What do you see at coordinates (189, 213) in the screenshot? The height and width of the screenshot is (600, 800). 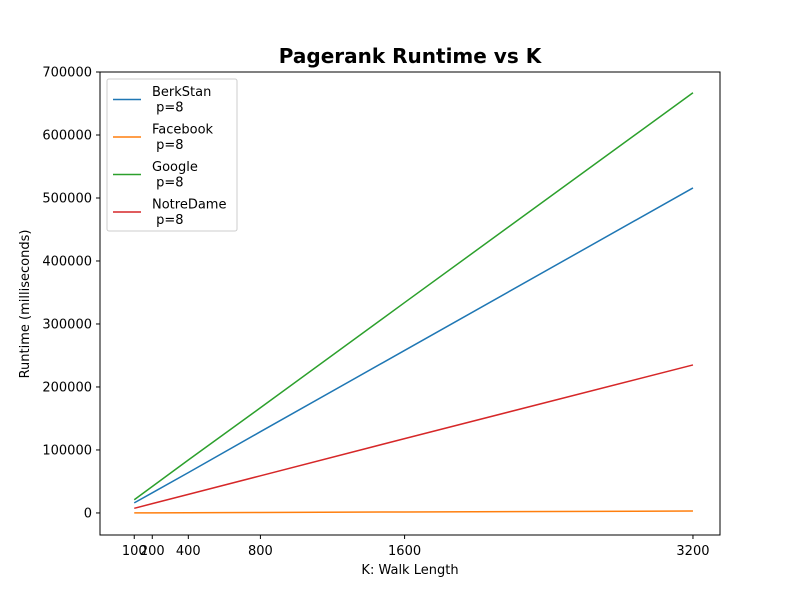 I see `legend-label-3: NotreDame p=8` at bounding box center [189, 213].